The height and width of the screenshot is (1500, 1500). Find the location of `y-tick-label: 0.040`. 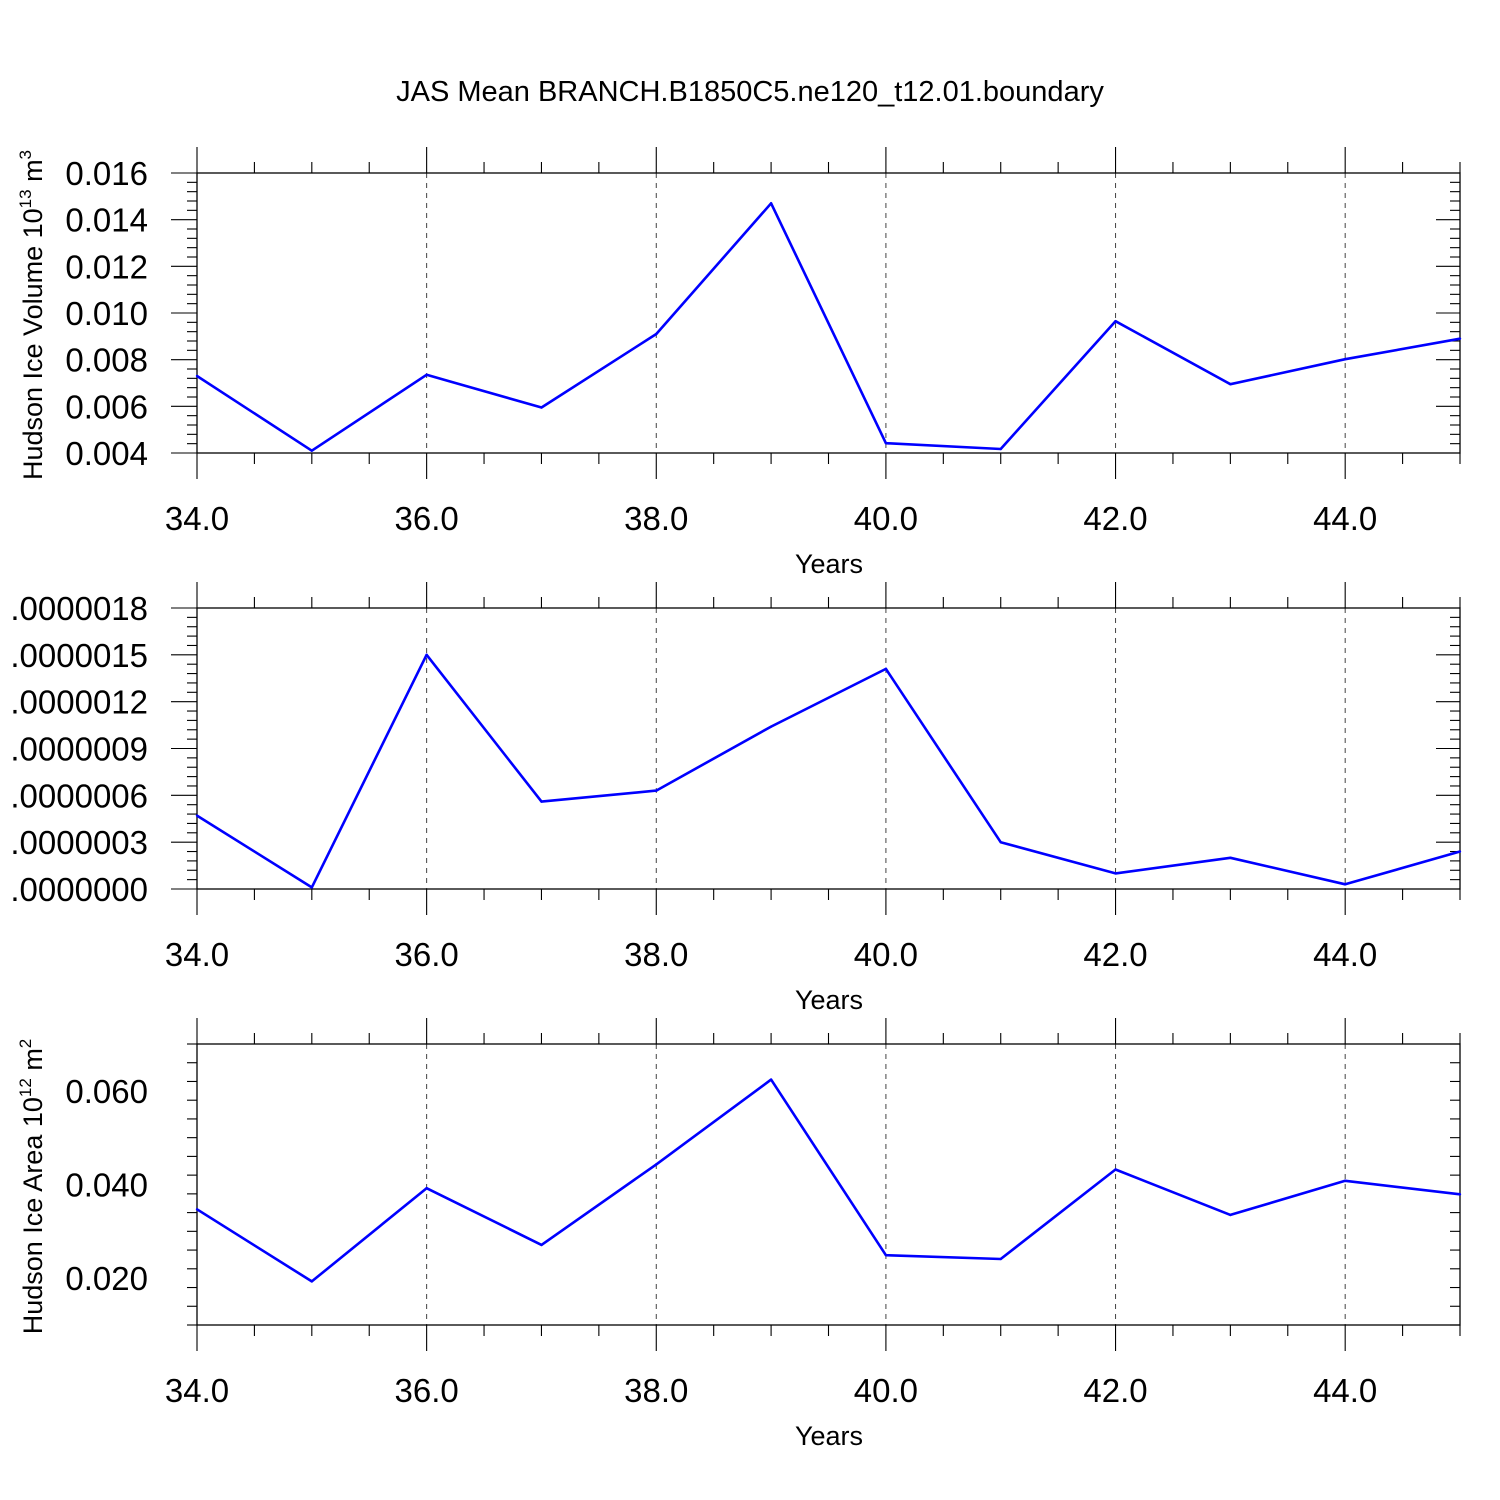

y-tick-label: 0.040 is located at coordinates (106, 1185).